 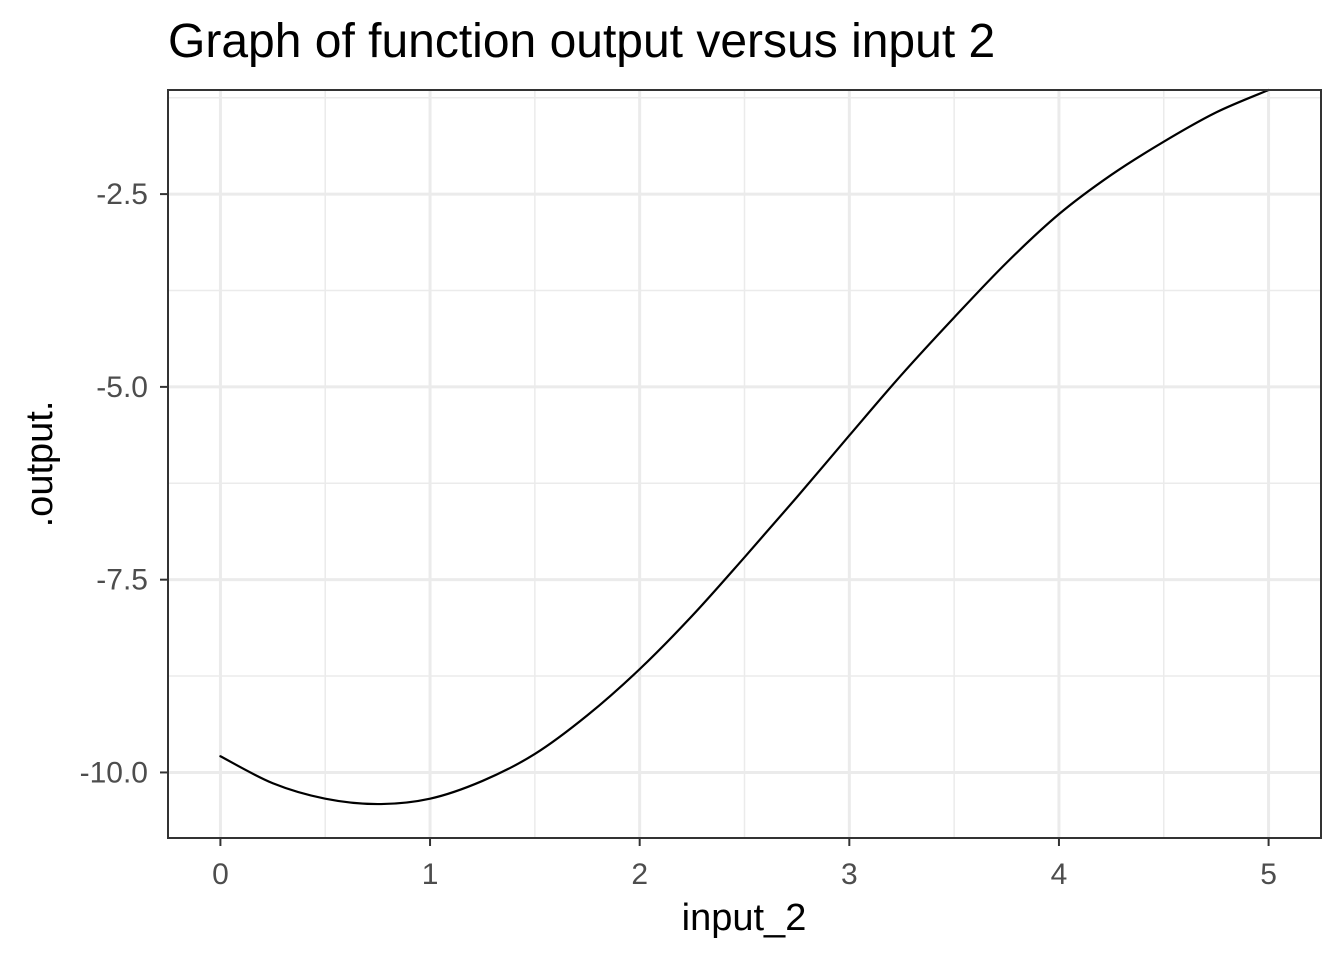 What do you see at coordinates (639, 874) in the screenshot?
I see `x-tick-label: 2` at bounding box center [639, 874].